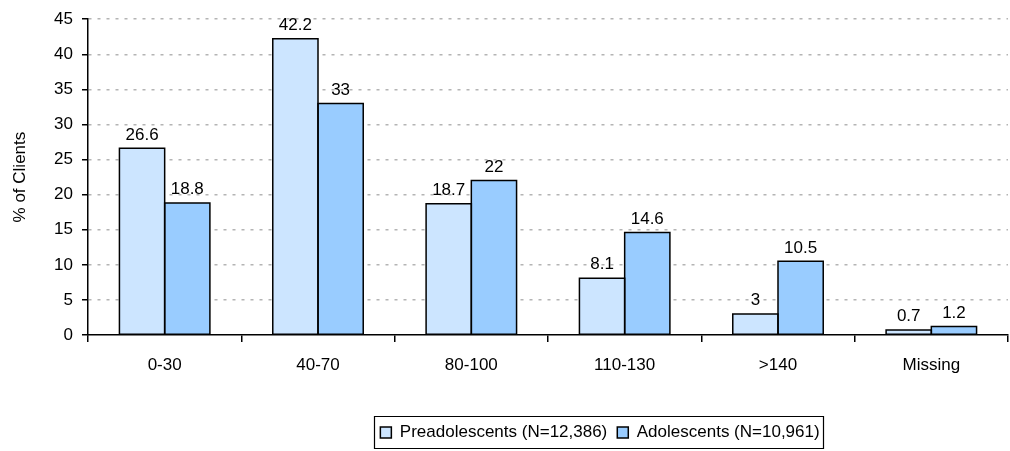 The width and height of the screenshot is (1010, 451). What do you see at coordinates (63, 124) in the screenshot?
I see `y-tick-label: 30` at bounding box center [63, 124].